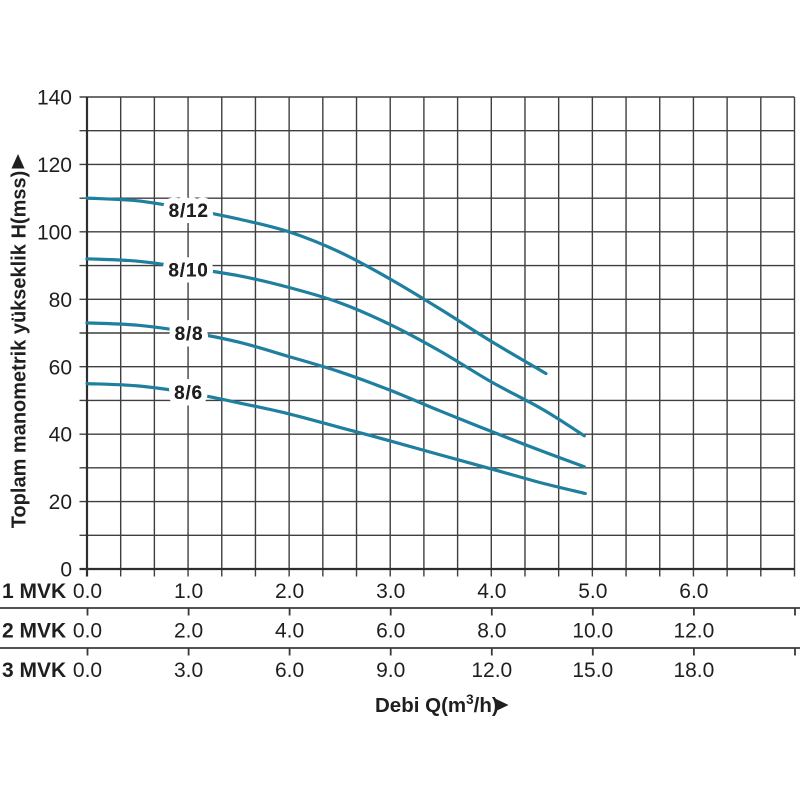 Image resolution: width=800 pixels, height=805 pixels. I want to click on svg-text: 20, so click(60, 502).